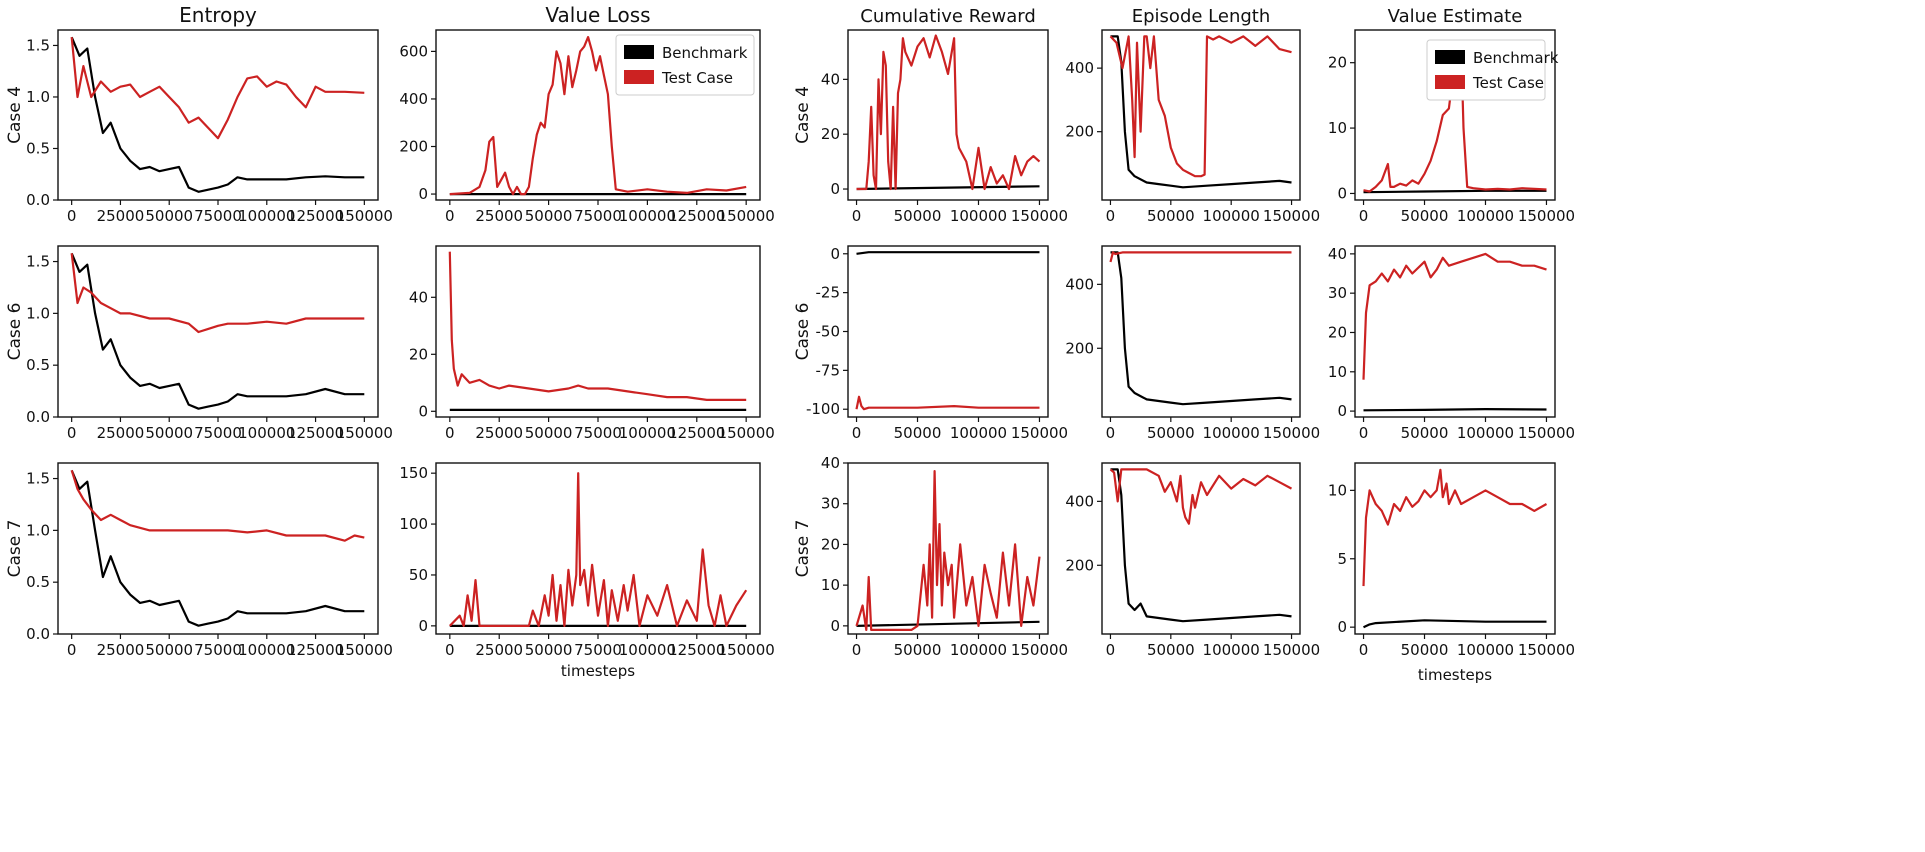 This screenshot has width=1925, height=852. What do you see at coordinates (217, 88) in the screenshot?
I see `series-line-test-case-case-4-entropy` at bounding box center [217, 88].